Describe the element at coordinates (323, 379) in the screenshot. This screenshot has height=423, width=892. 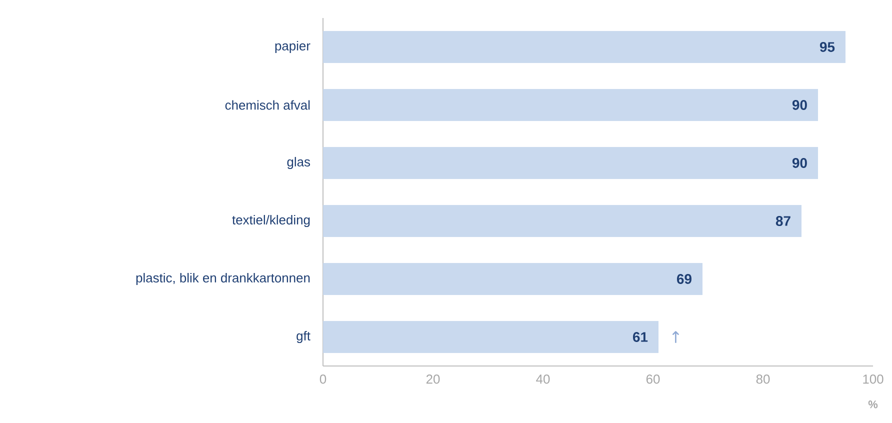
I see `x-tick-label: 0` at that location.